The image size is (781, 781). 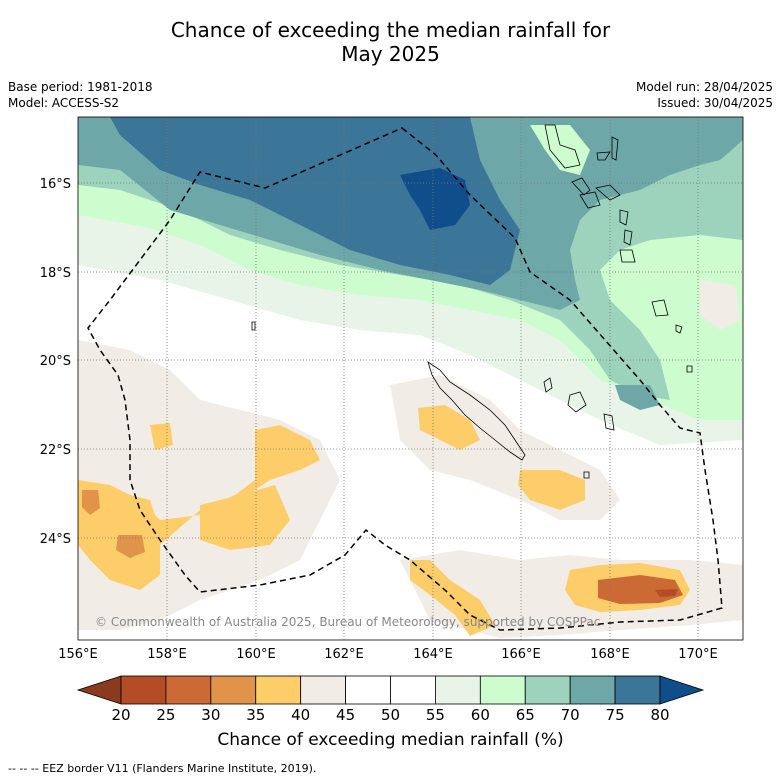 I want to click on colorbar-tick-label: 60, so click(x=480, y=715).